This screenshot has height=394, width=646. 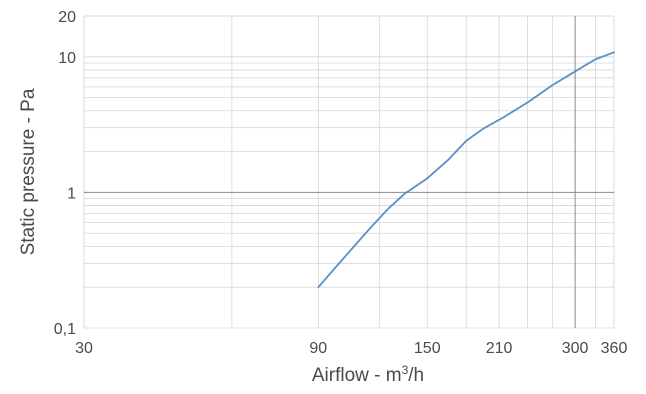 What do you see at coordinates (614, 348) in the screenshot?
I see `x-tick-label: 360` at bounding box center [614, 348].